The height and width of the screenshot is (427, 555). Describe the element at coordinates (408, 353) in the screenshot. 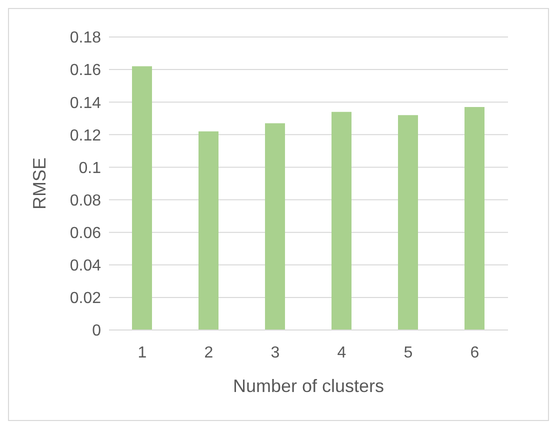

I see `x-tick-label: 5` at that location.